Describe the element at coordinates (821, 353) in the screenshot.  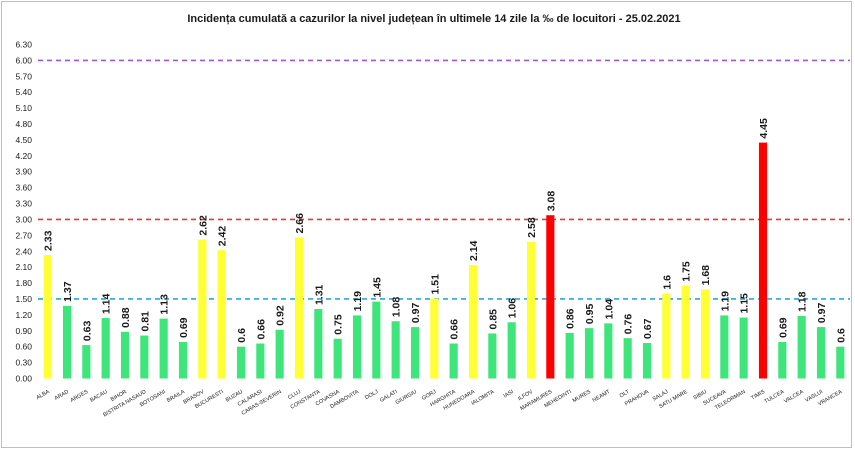
I see `bar-vaslui` at that location.